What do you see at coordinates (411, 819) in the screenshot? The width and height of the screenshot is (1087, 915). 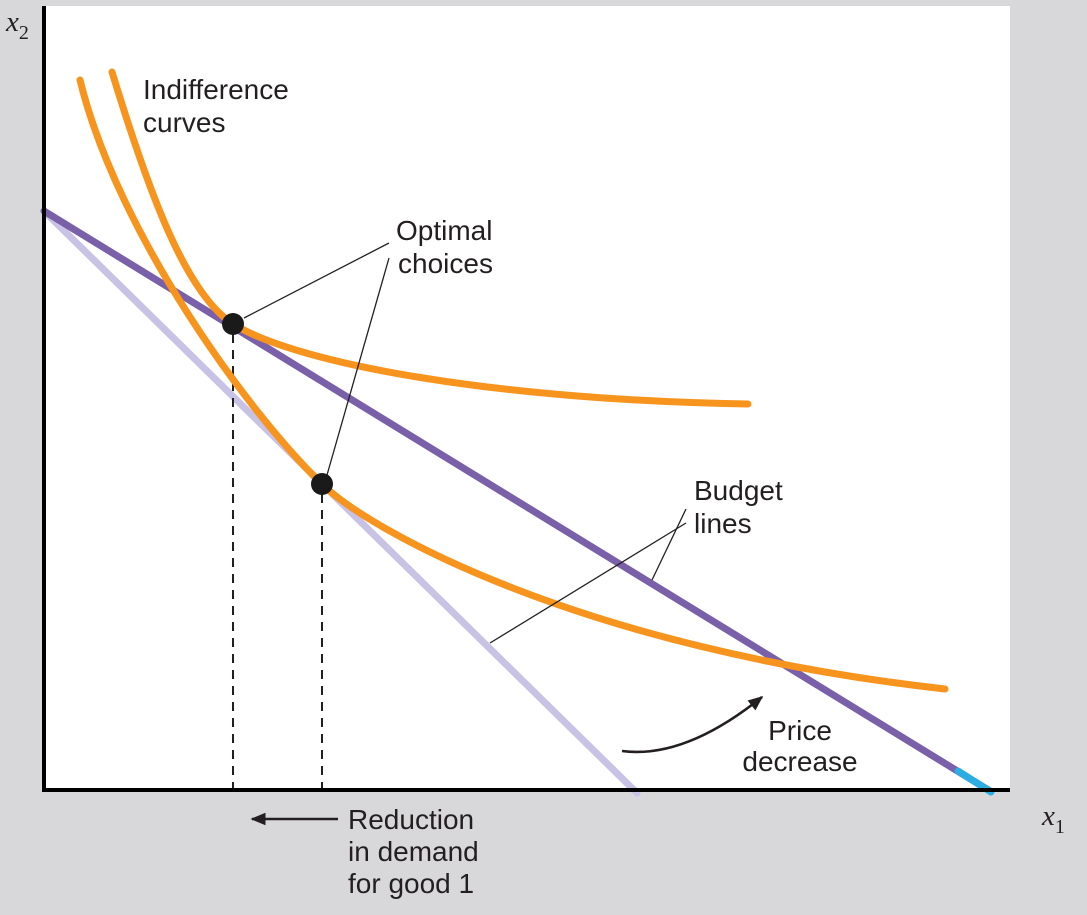 I see `reduction-label-line1: Reduction` at bounding box center [411, 819].